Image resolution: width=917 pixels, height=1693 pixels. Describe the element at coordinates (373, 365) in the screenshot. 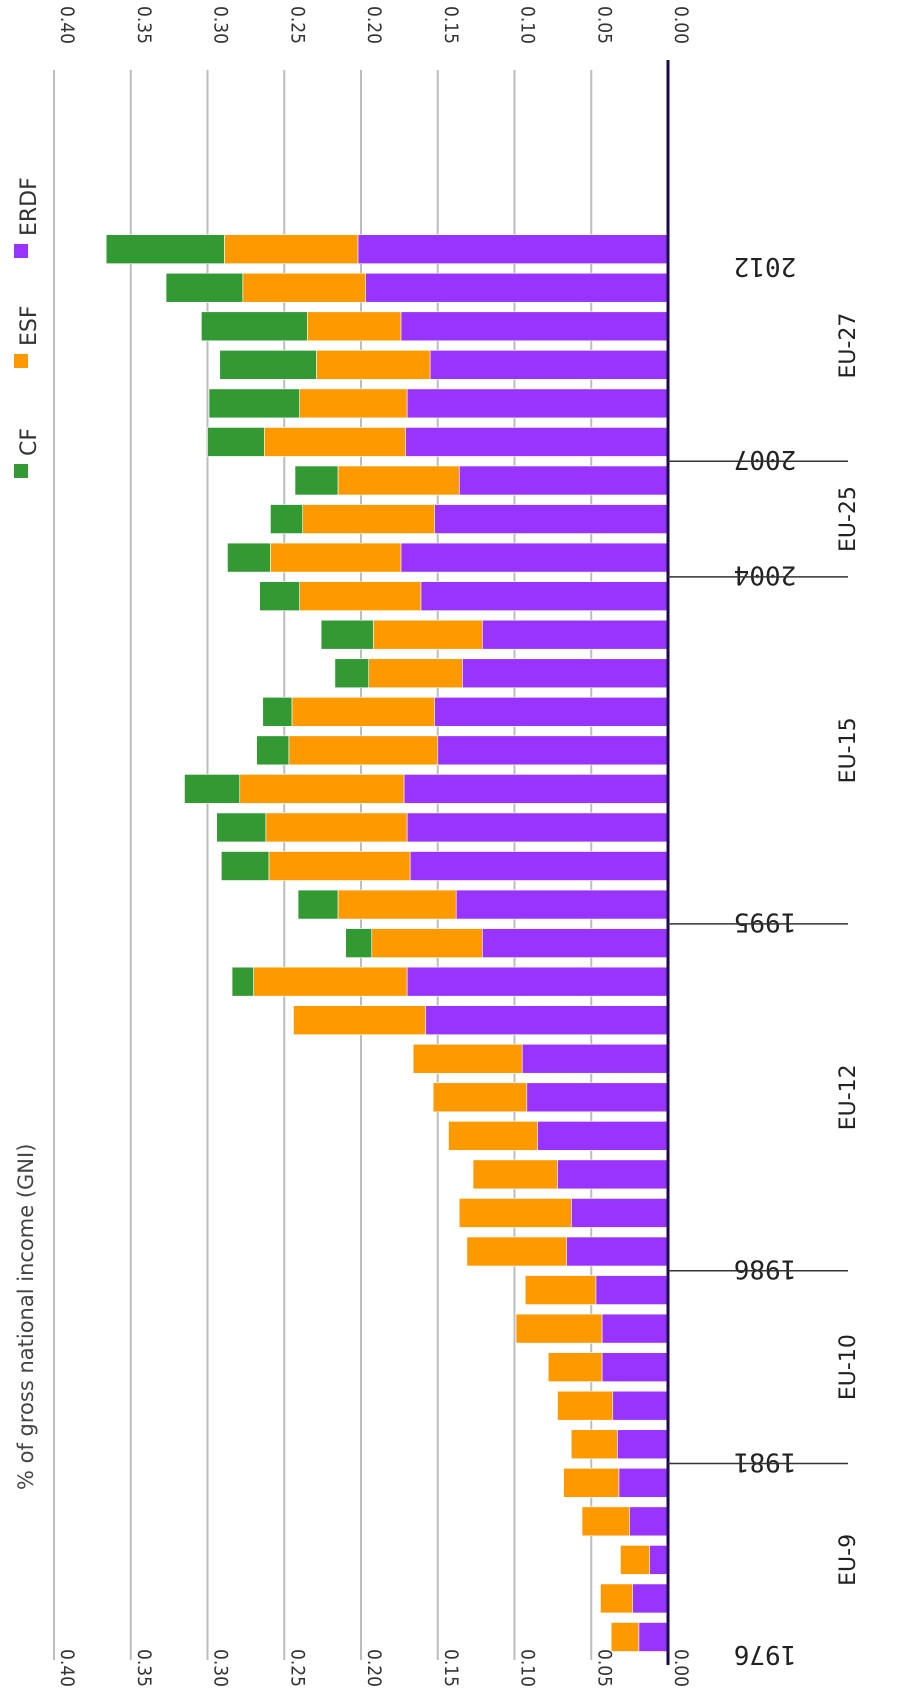

I see `bar-esf-2009` at that location.